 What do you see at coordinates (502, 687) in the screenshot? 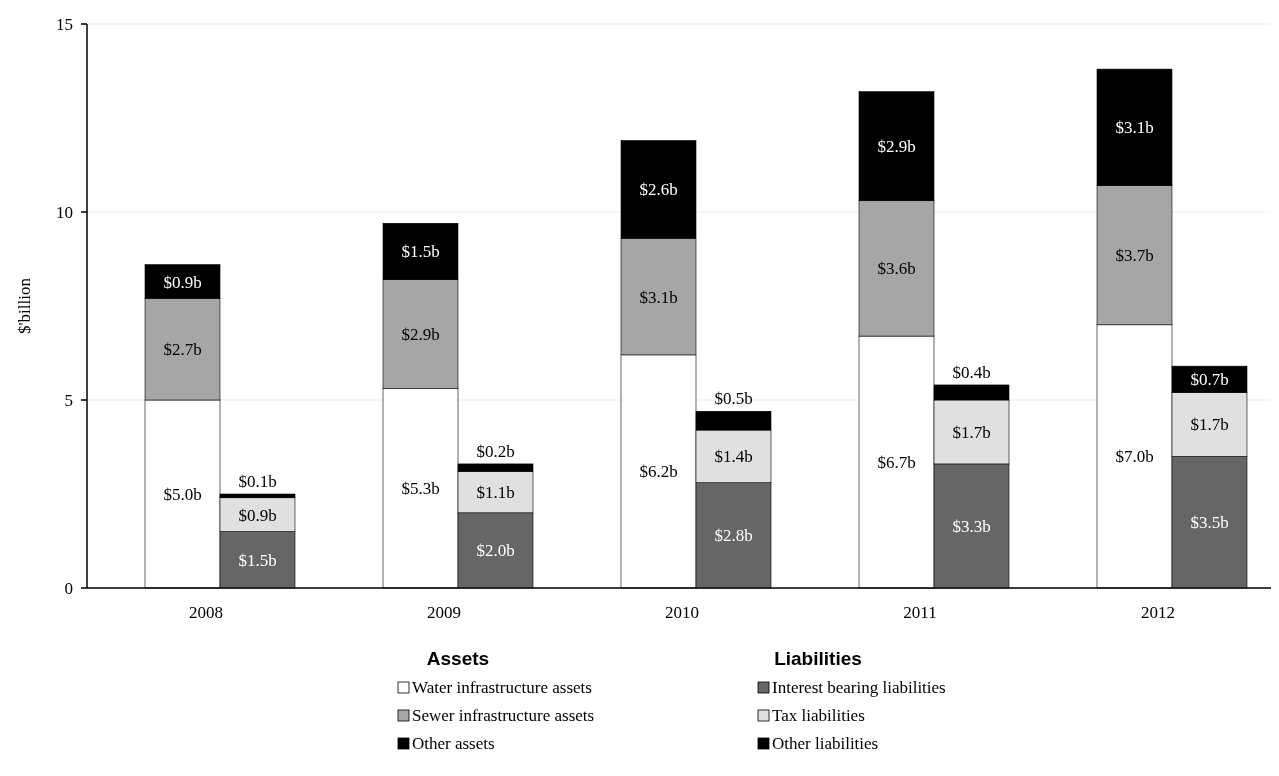
I see `legend-label: Water infrastructure assets` at bounding box center [502, 687].